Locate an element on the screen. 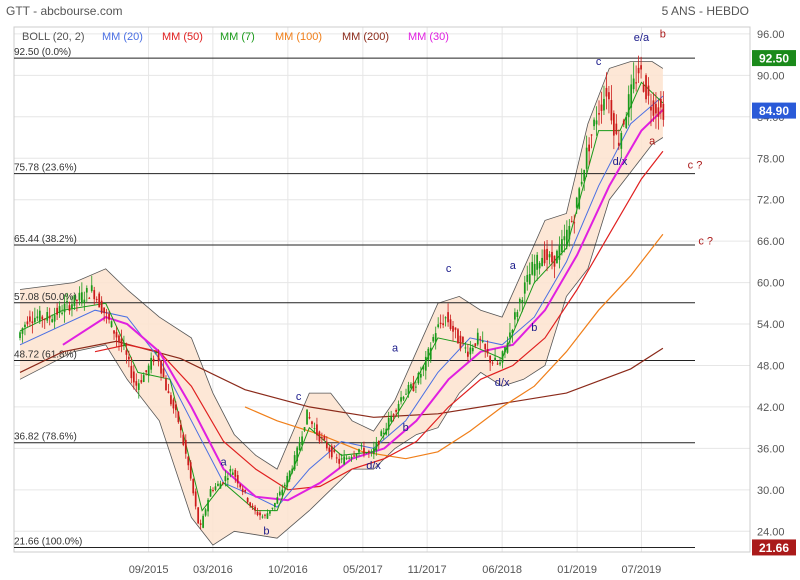 Image resolution: width=800 pixels, height=580 pixels. price-badge-label: 92.50 is located at coordinates (774, 59).